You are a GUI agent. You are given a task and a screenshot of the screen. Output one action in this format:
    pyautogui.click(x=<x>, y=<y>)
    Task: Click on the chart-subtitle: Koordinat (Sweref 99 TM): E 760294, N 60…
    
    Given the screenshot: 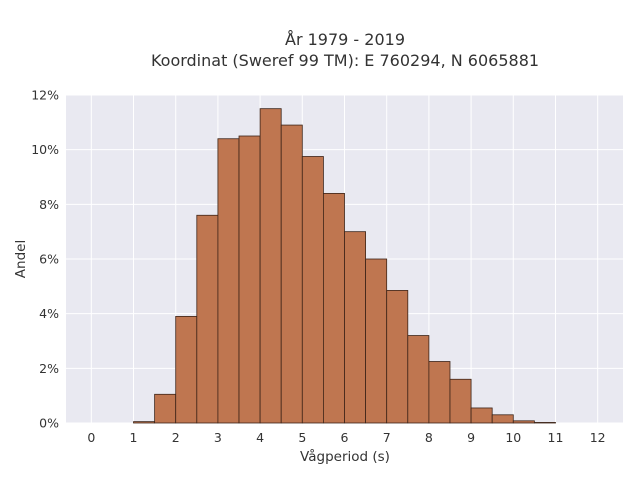 What is the action you would take?
    pyautogui.click(x=345, y=60)
    